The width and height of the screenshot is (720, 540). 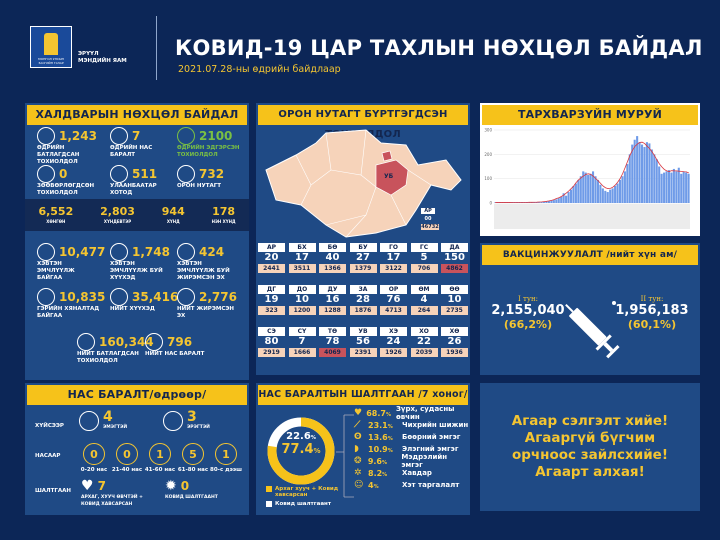 I want to click on province-daily: 16, so click(x=332, y=299).